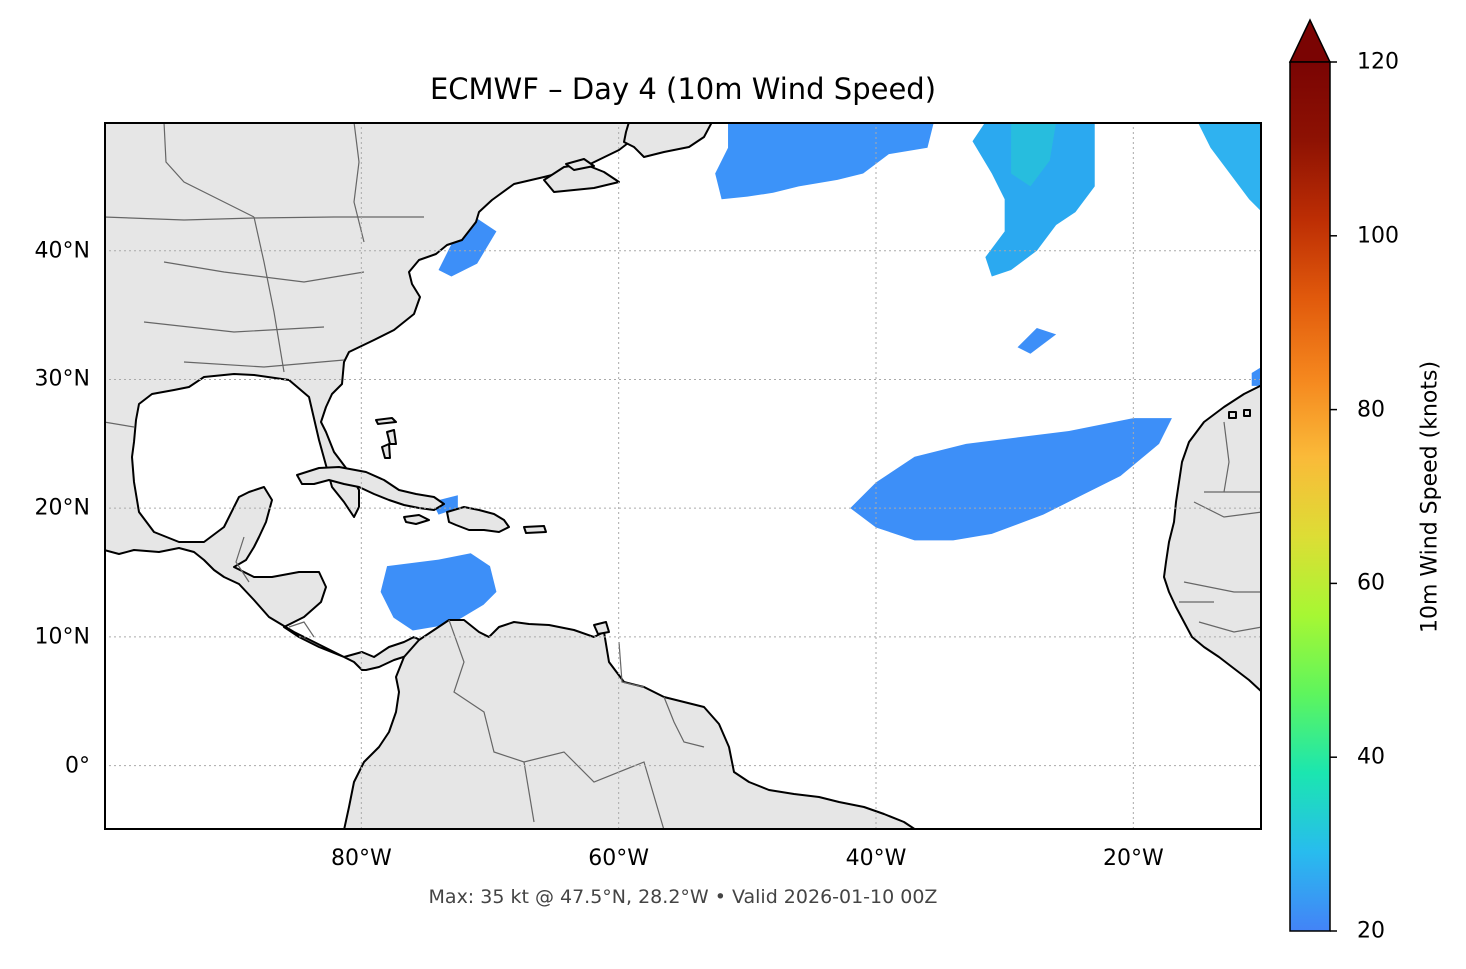  I want to click on colorbar-gradient, so click(1310, 496).